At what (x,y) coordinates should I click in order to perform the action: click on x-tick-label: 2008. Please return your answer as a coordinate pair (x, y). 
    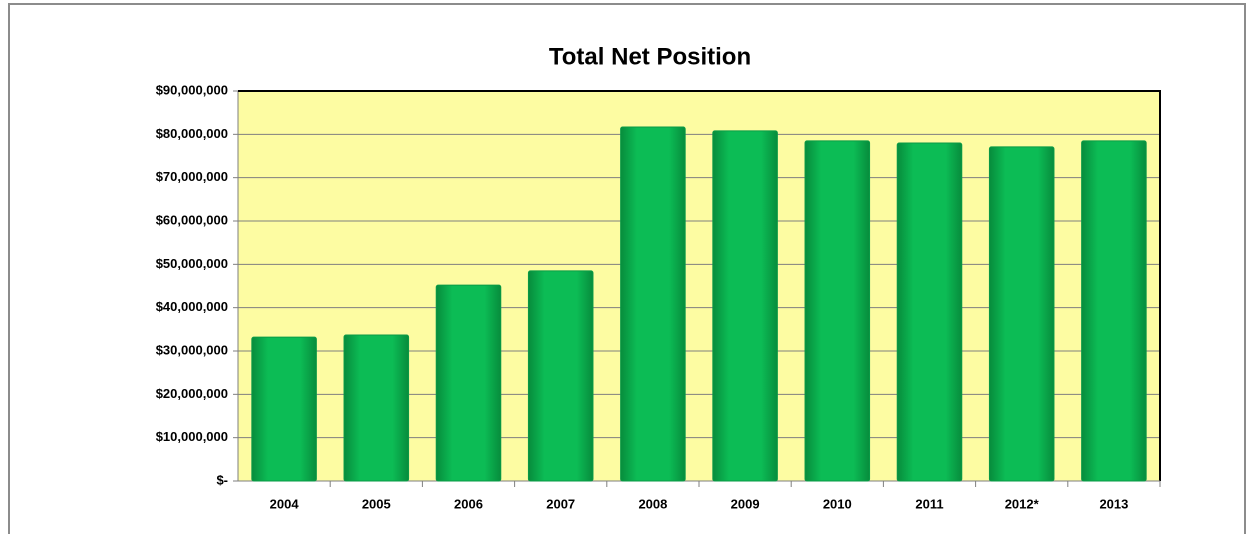
    Looking at the image, I should click on (652, 503).